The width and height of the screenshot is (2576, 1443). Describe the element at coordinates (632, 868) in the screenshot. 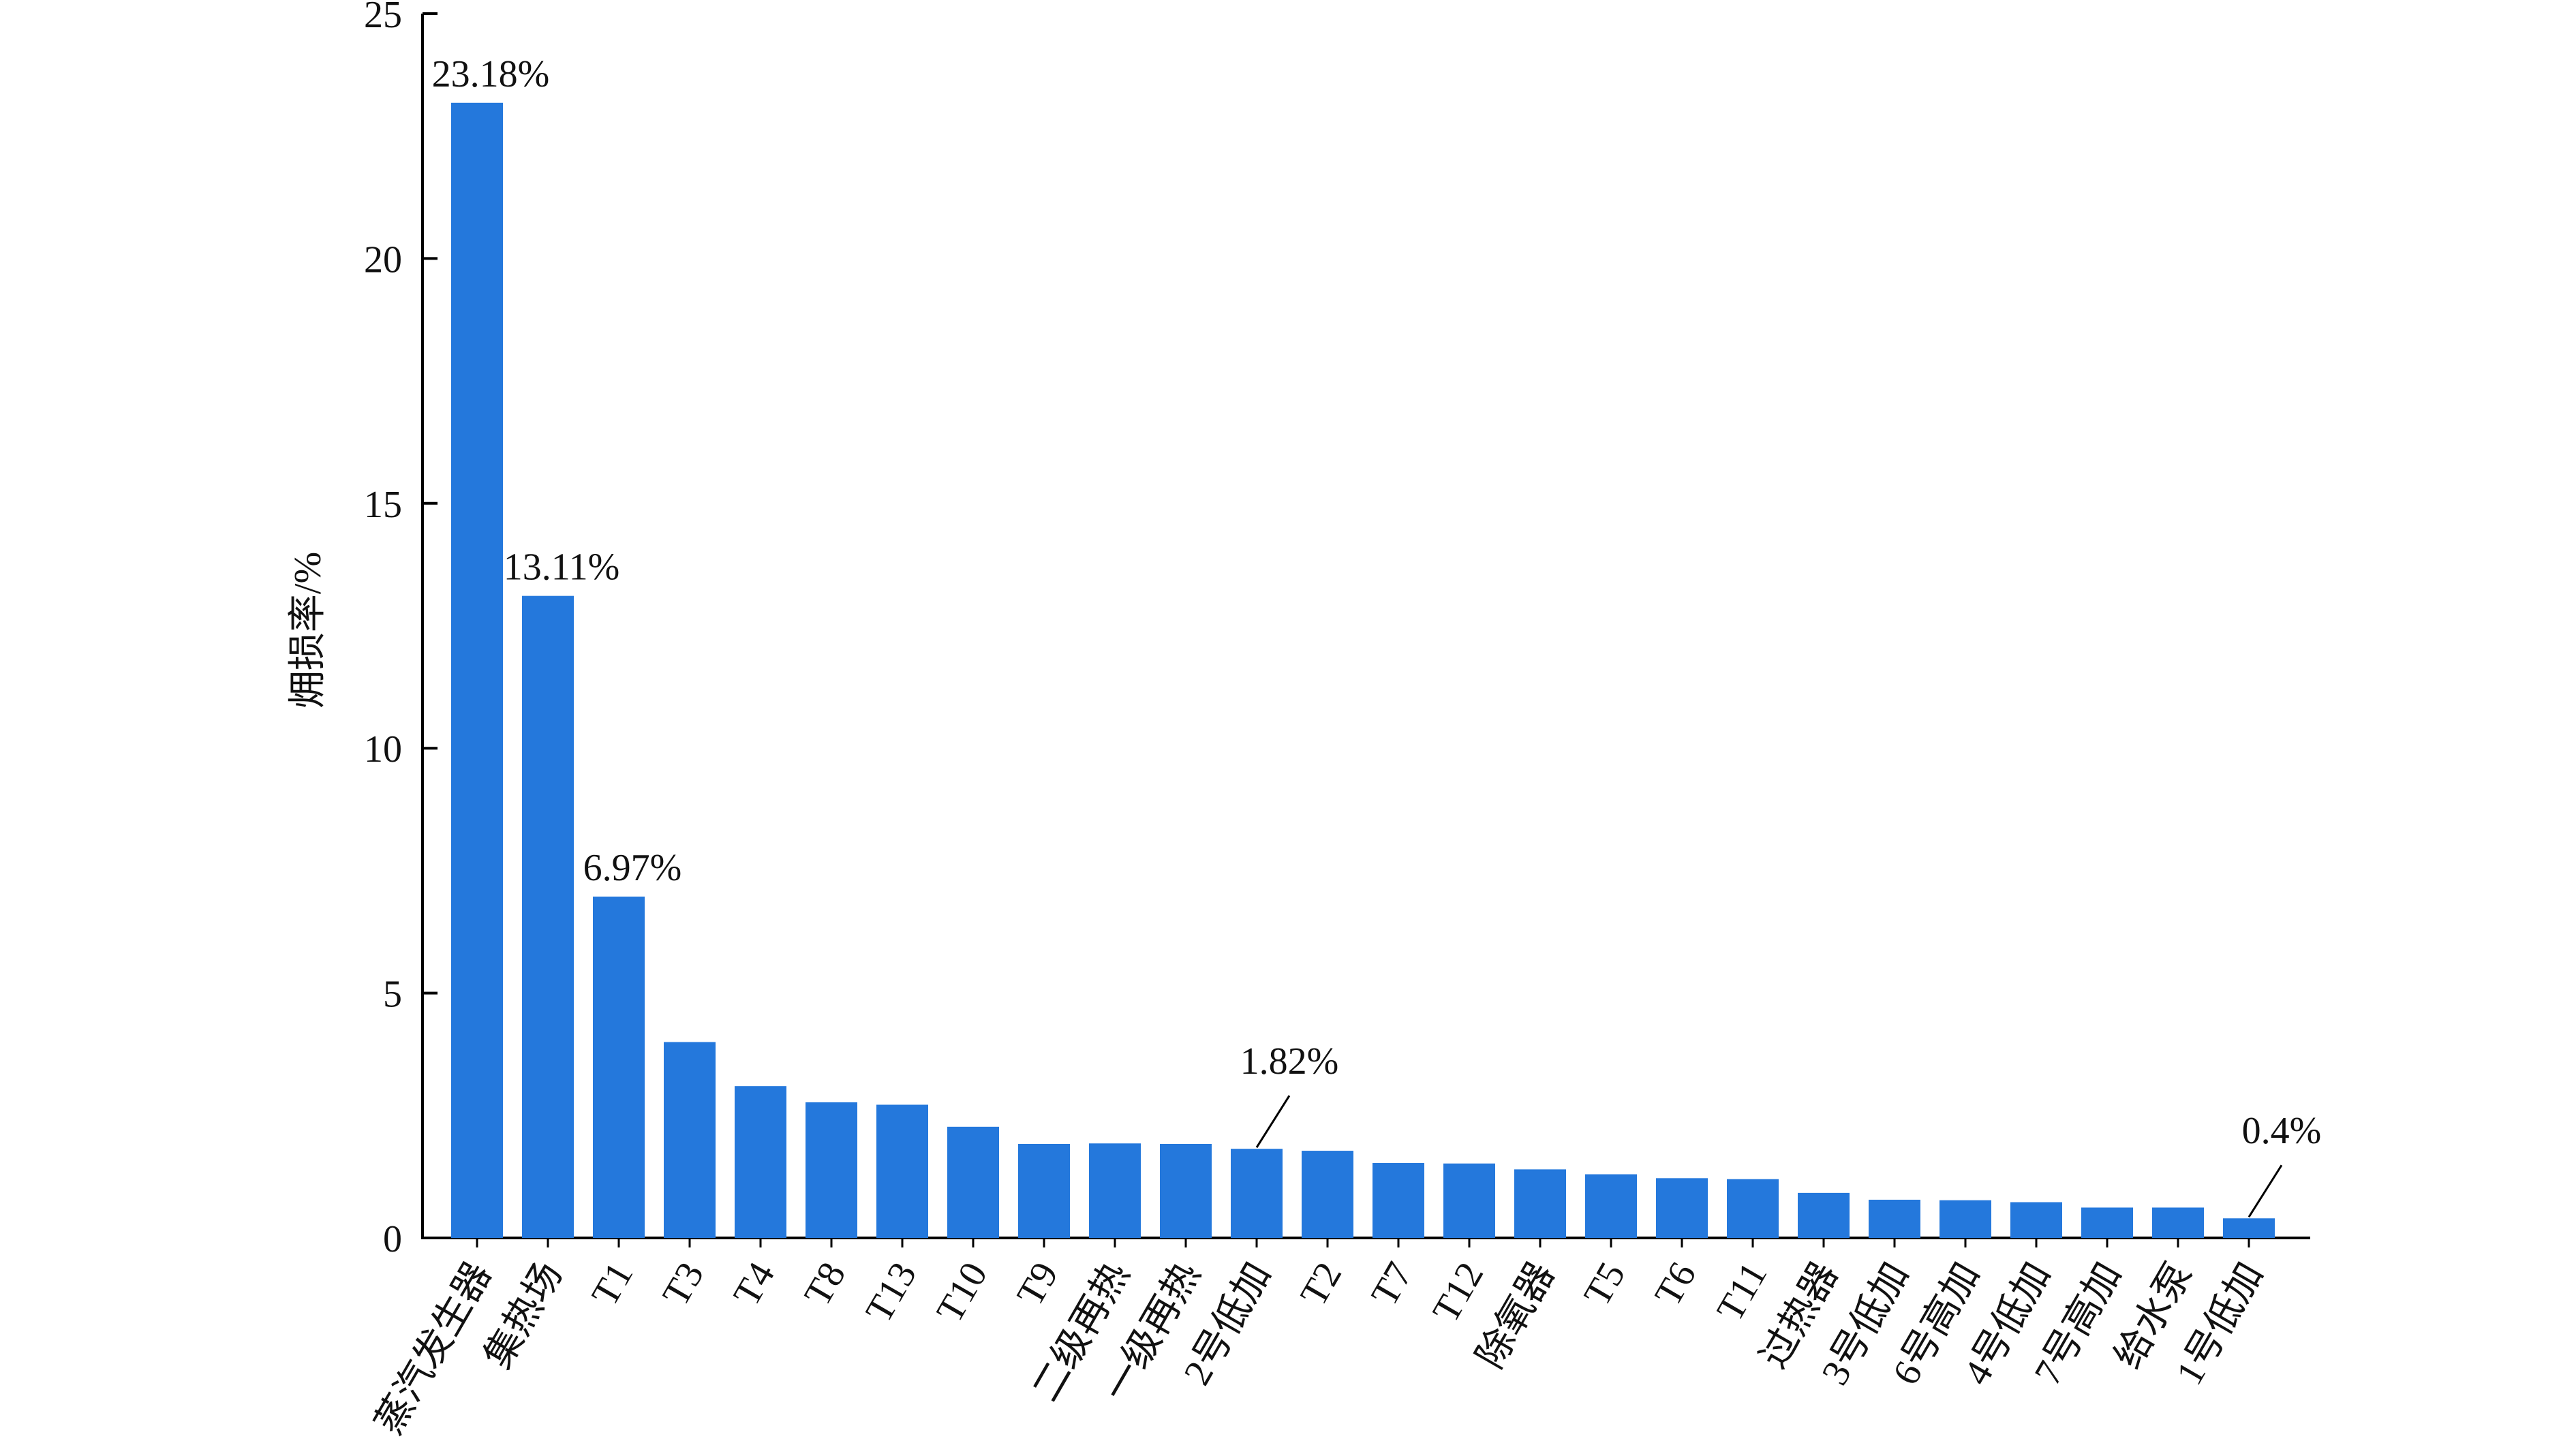

I see `data-label: 6.97%` at that location.